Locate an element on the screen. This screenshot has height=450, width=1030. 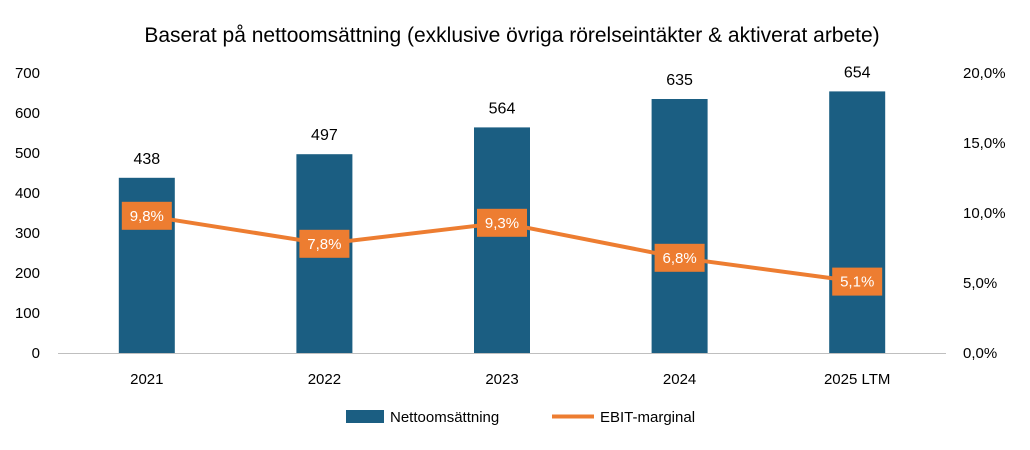
left-axis-tick-label: 400 is located at coordinates (27, 193).